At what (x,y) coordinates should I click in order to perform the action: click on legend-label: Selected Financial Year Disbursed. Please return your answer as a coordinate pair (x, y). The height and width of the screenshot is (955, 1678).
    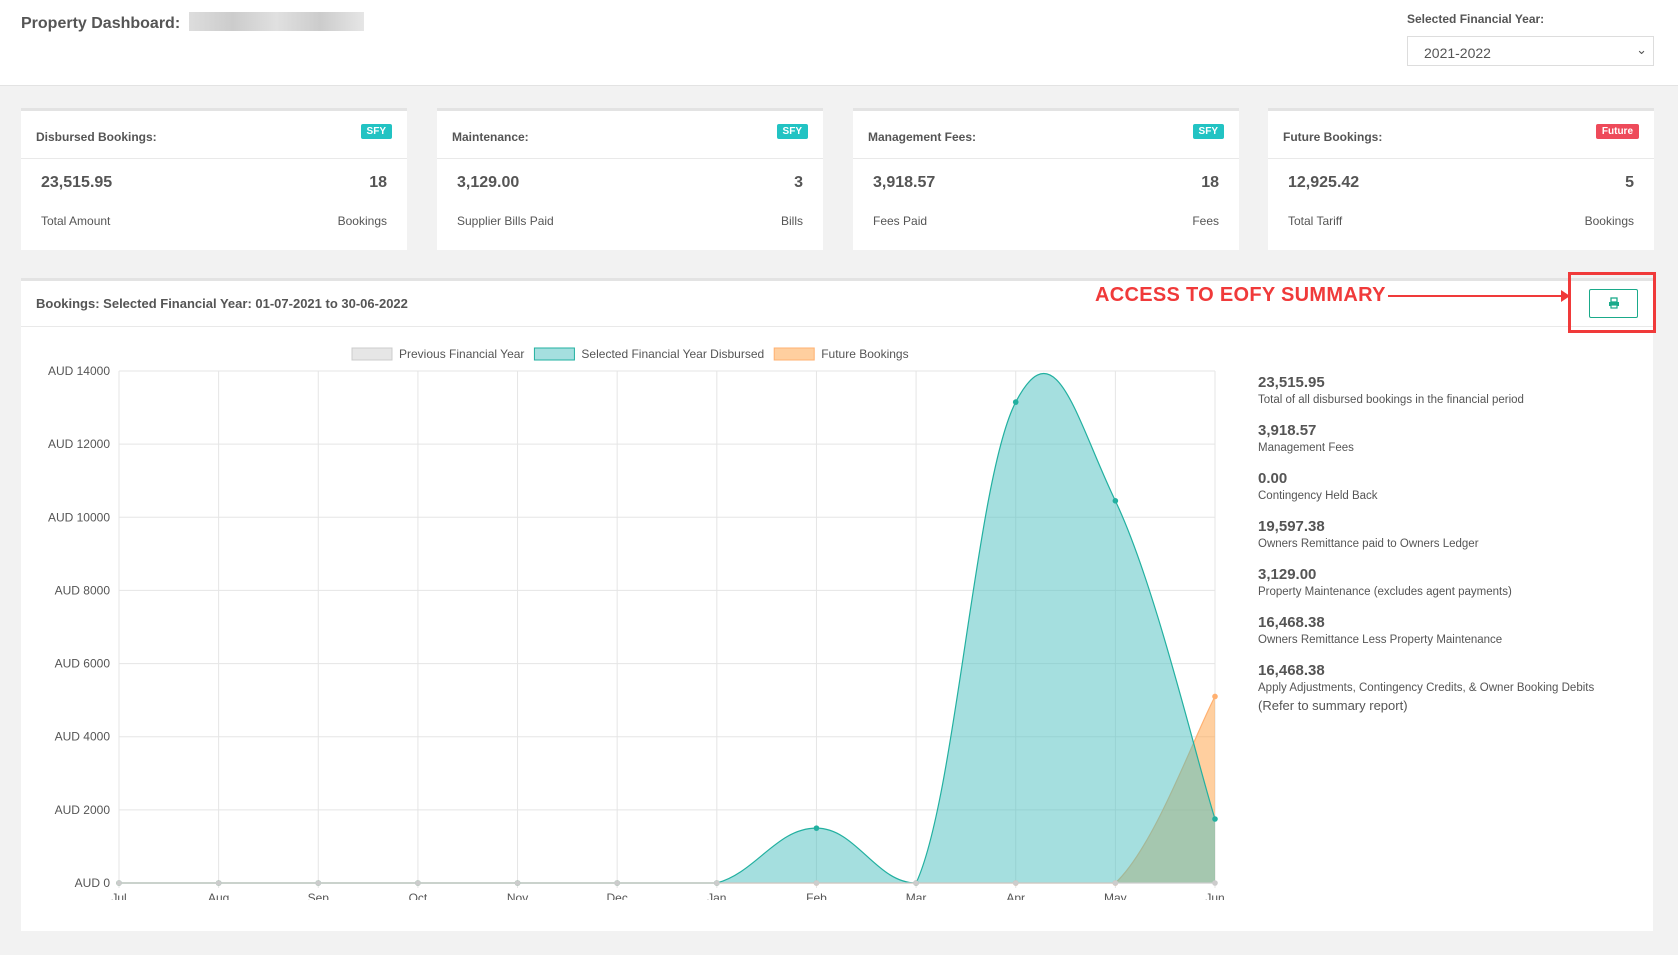
    Looking at the image, I should click on (672, 354).